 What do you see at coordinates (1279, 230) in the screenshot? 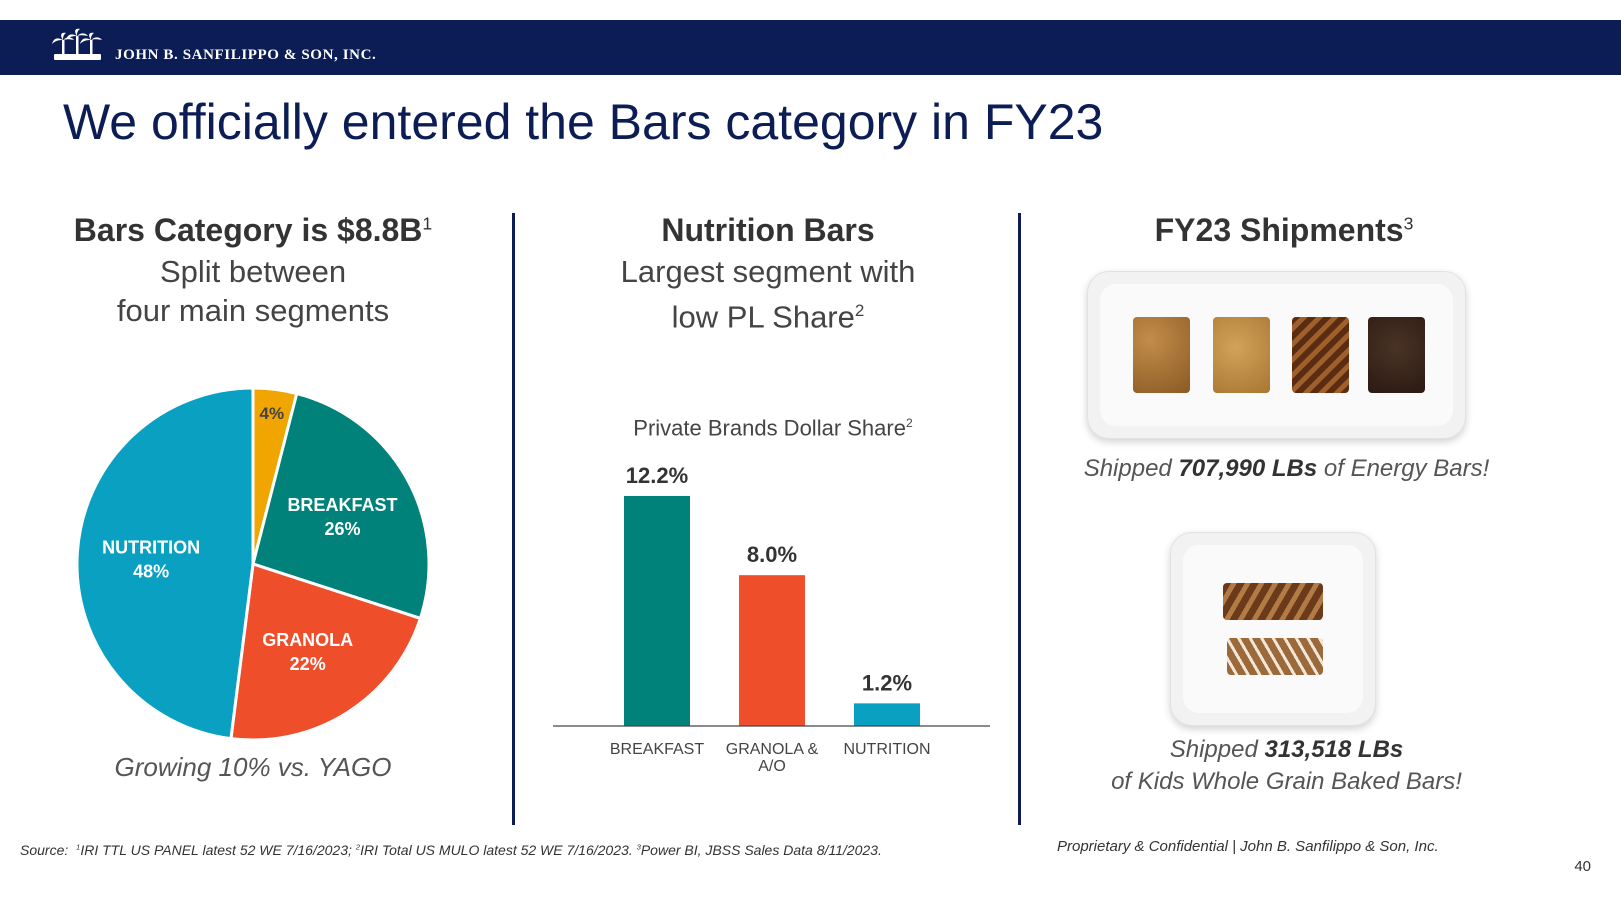
I see `right-heading-text: FY23 Shipments` at bounding box center [1279, 230].